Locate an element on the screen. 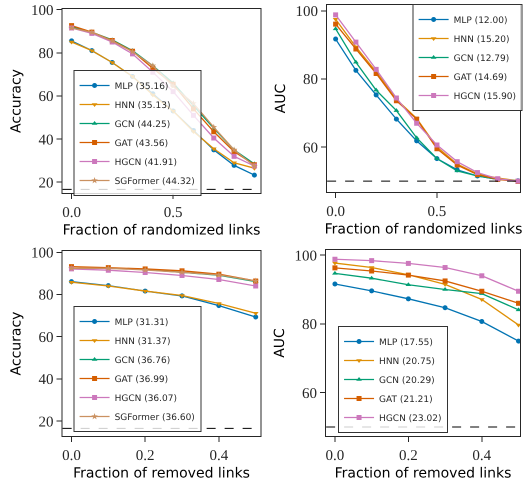 The width and height of the screenshot is (523, 485). legend-label: HNN (20.75) is located at coordinates (407, 362).